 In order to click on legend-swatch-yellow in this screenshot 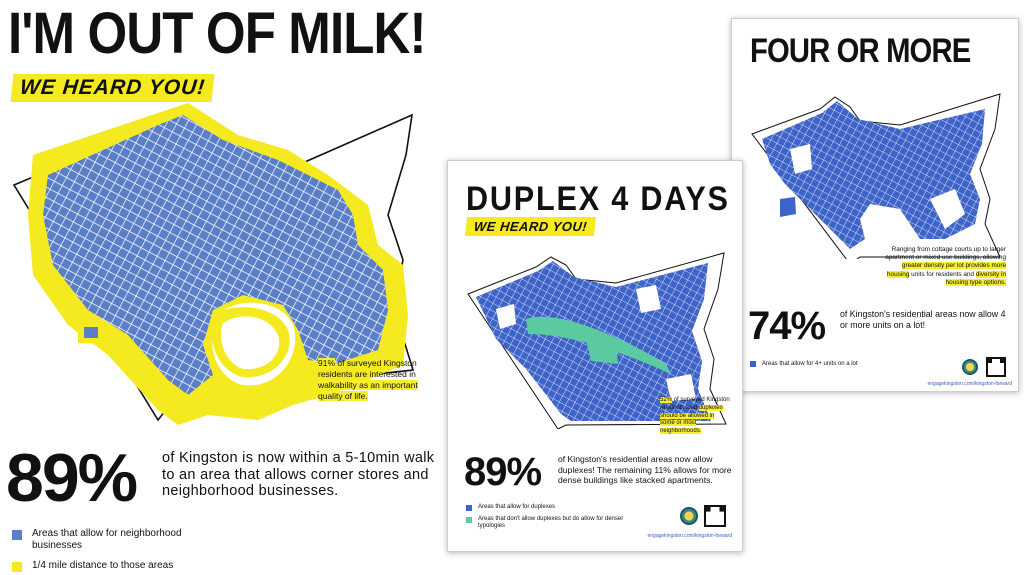, I will do `click(17, 567)`.